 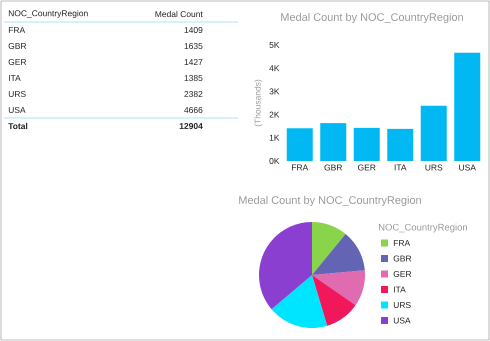 What do you see at coordinates (14, 78) in the screenshot?
I see `category-label: ITA` at bounding box center [14, 78].